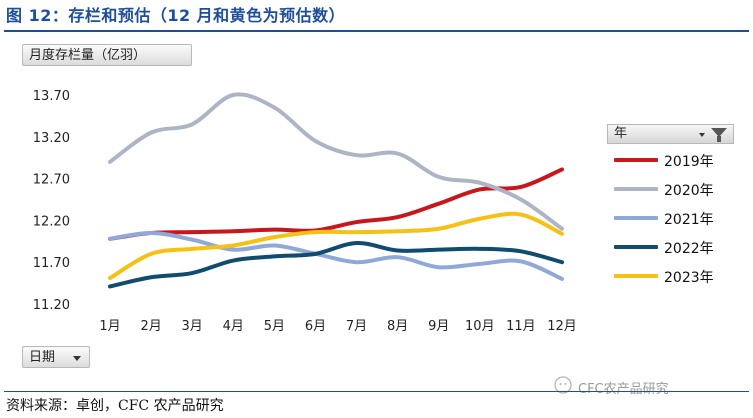 Image resolution: width=753 pixels, height=418 pixels. What do you see at coordinates (51, 96) in the screenshot?
I see `y-tick-label: 13.70` at bounding box center [51, 96].